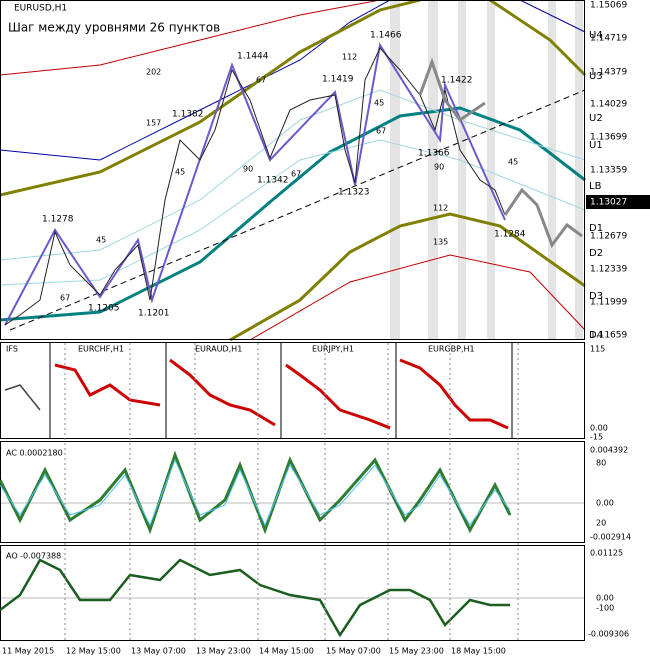 The image size is (650, 660). I want to click on axis-label: -15, so click(596, 437).